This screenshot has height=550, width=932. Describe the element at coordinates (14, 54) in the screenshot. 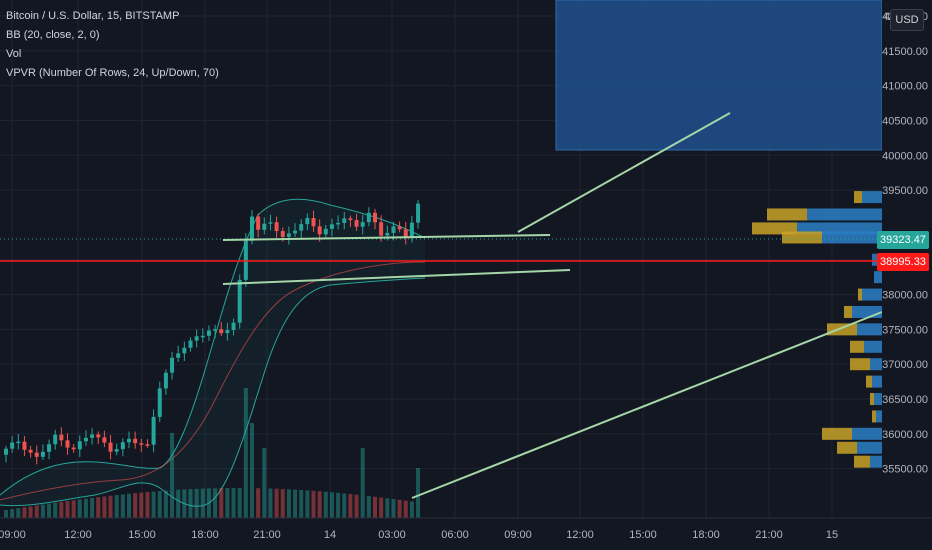

I see `volume-indicator-label: Vol` at that location.